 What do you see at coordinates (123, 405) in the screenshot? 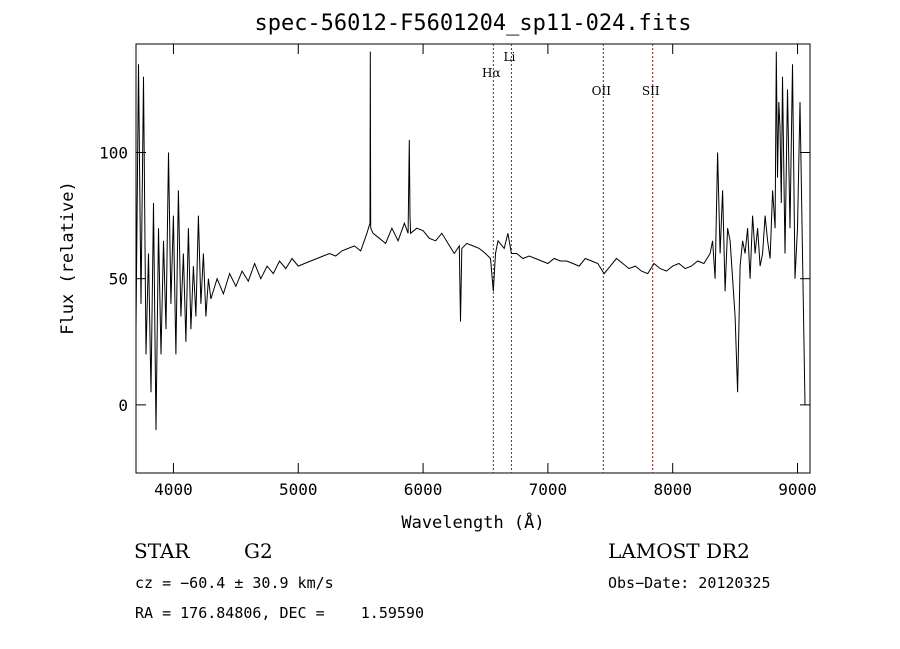
I see `y-tick-label: 0` at bounding box center [123, 405].